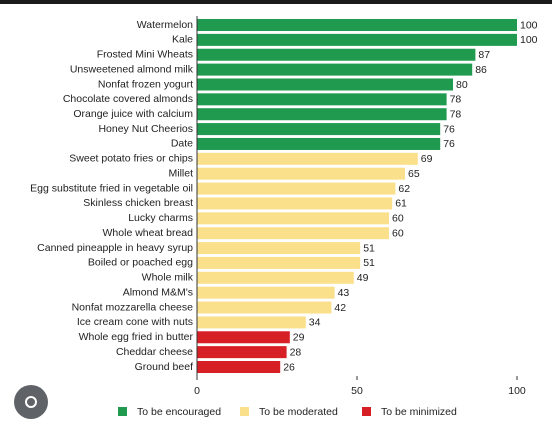  I want to click on y-tick-label: Whole milk, so click(168, 278).